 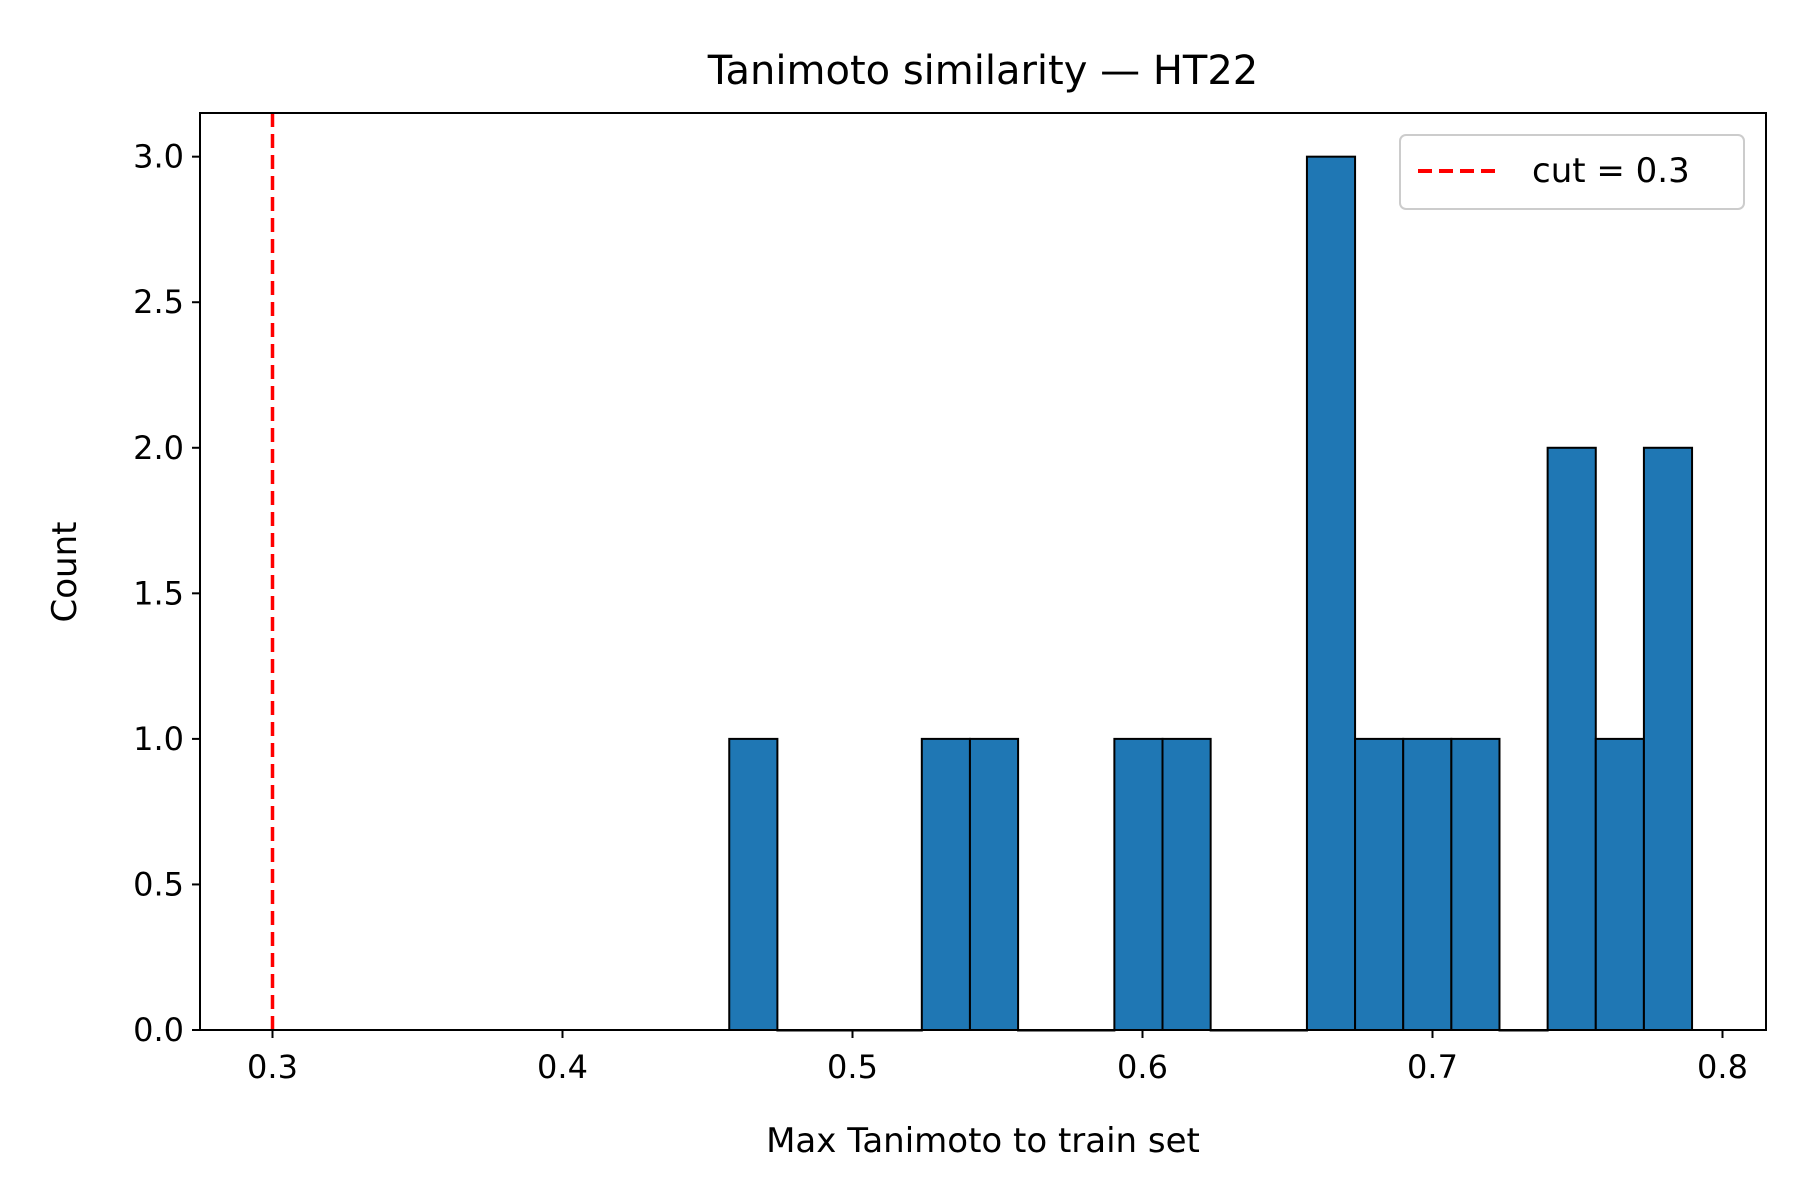 I want to click on x-tick-label: 0.4, so click(x=562, y=1067).